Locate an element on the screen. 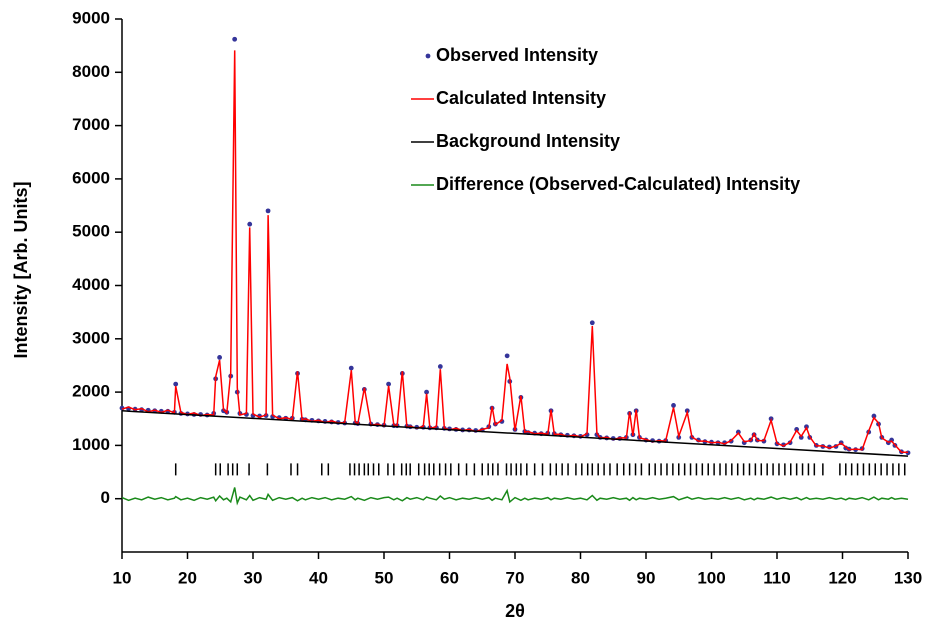 The image size is (930, 624). y-tick-label: 3000 is located at coordinates (91, 337).